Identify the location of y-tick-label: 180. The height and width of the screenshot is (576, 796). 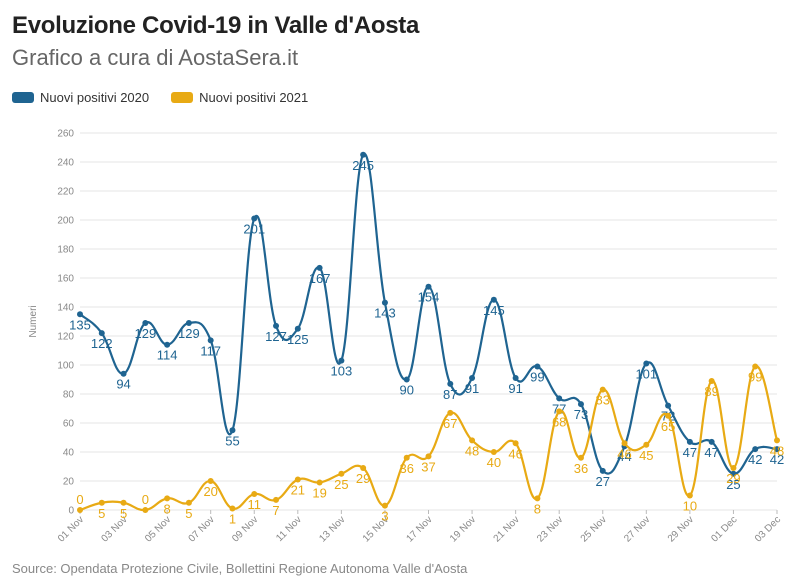
(65, 250).